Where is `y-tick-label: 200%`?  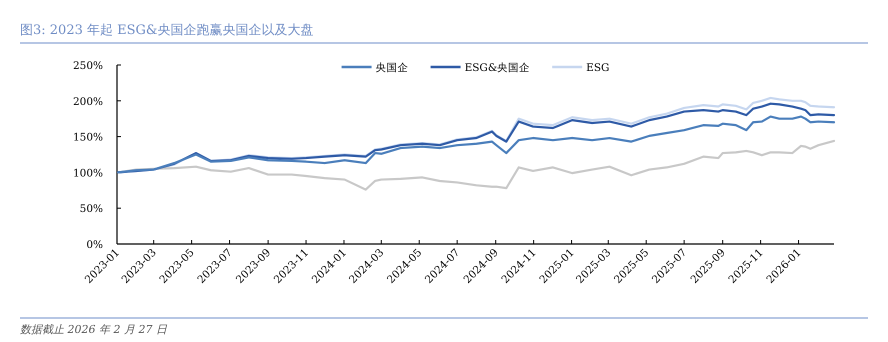 y-tick-label: 200% is located at coordinates (88, 102).